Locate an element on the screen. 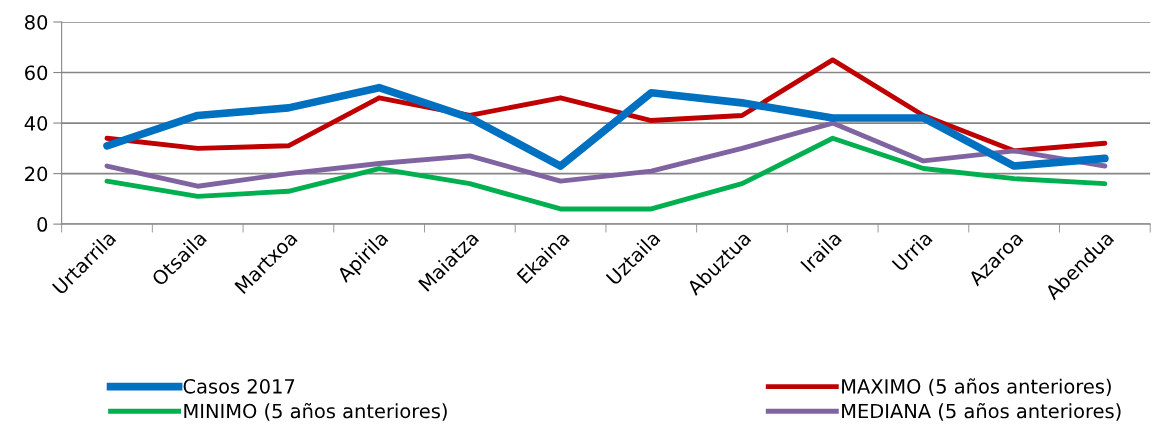 This screenshot has height=431, width=1163. legend-label: MEDIANA (5 años anteriores) is located at coordinates (981, 411).